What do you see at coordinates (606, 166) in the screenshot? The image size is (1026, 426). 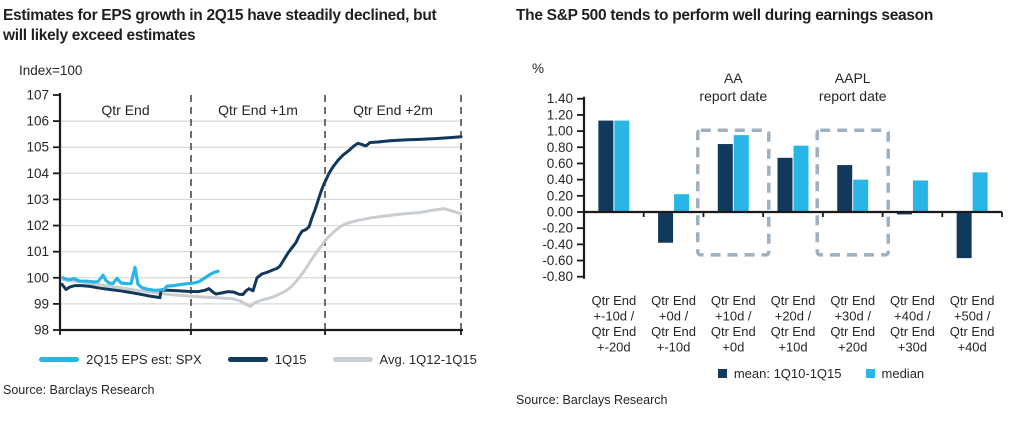 I see `bar-mean-group1` at bounding box center [606, 166].